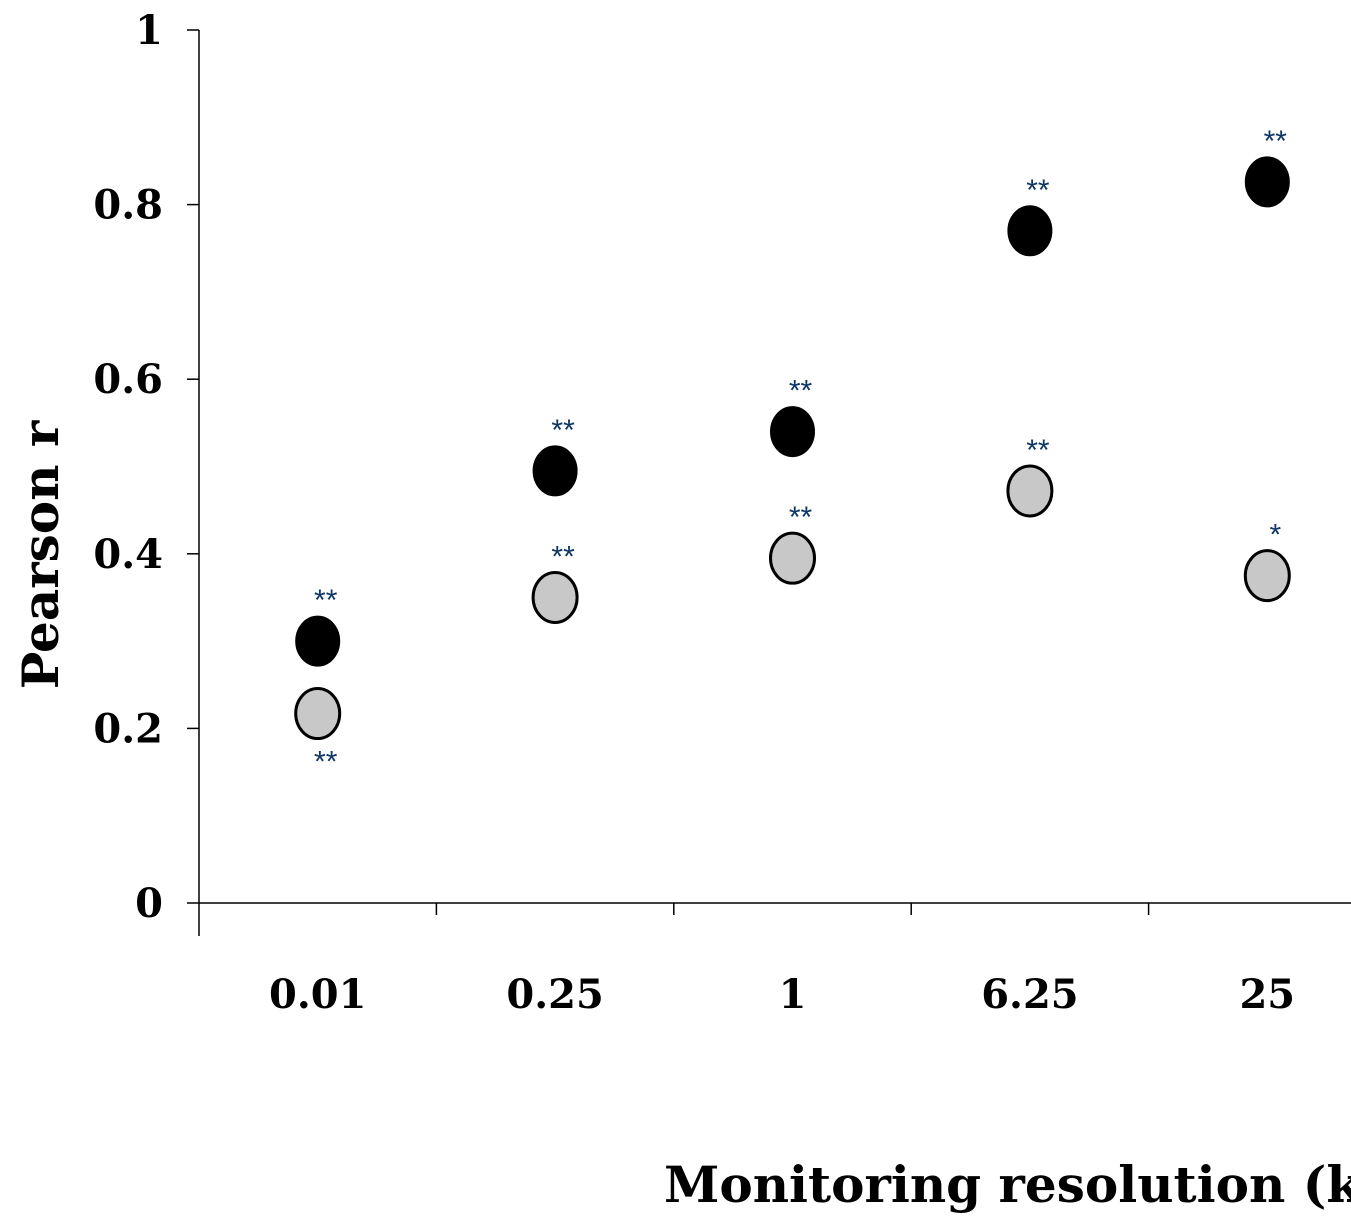  Describe the element at coordinates (317, 994) in the screenshot. I see `x-tick-label: 0.01` at that location.